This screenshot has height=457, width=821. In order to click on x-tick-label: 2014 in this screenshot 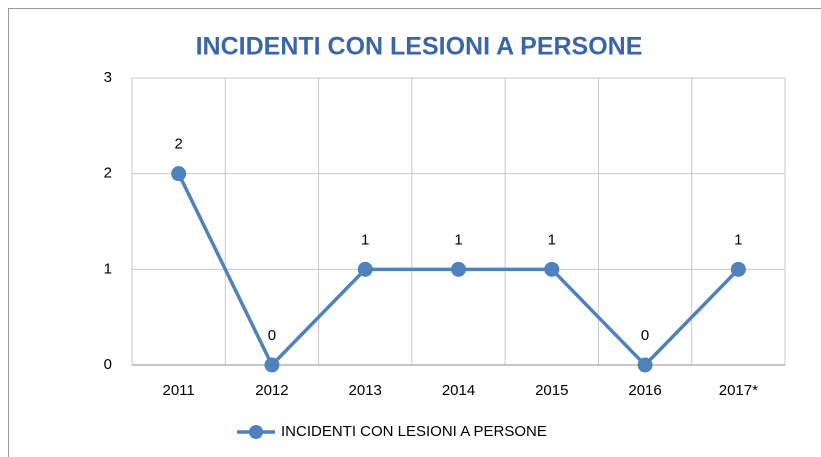, I will do `click(458, 390)`.